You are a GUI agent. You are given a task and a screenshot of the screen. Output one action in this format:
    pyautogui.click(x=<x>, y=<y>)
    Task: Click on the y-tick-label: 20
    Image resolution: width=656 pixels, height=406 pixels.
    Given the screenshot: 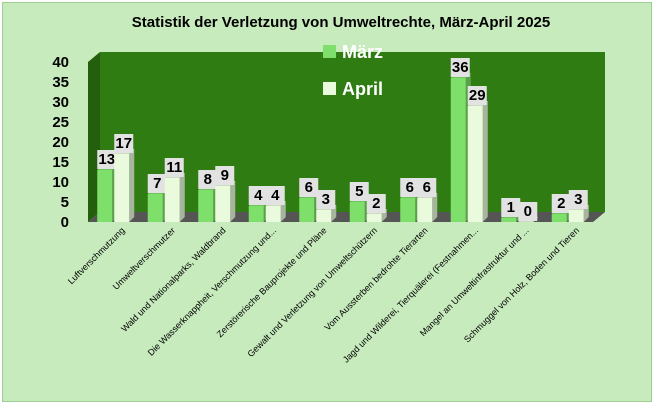 What is the action you would take?
    pyautogui.click(x=60, y=142)
    